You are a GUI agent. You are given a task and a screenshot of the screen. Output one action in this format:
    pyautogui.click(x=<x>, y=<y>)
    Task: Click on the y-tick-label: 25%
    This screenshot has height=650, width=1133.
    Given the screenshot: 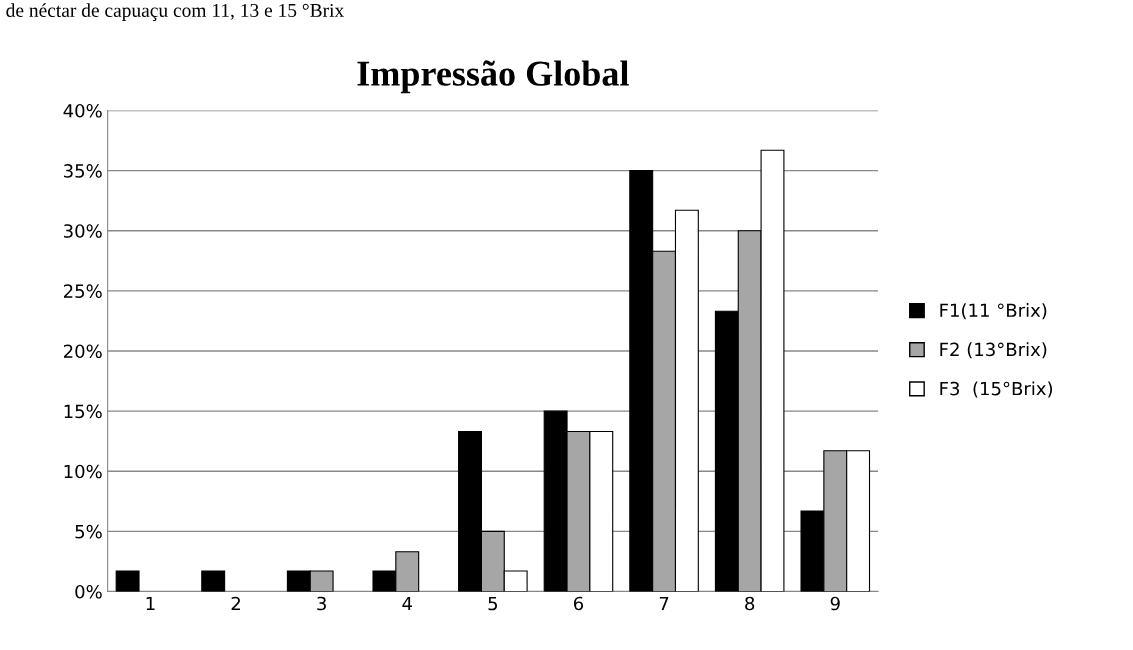 What is the action you would take?
    pyautogui.click(x=82, y=291)
    